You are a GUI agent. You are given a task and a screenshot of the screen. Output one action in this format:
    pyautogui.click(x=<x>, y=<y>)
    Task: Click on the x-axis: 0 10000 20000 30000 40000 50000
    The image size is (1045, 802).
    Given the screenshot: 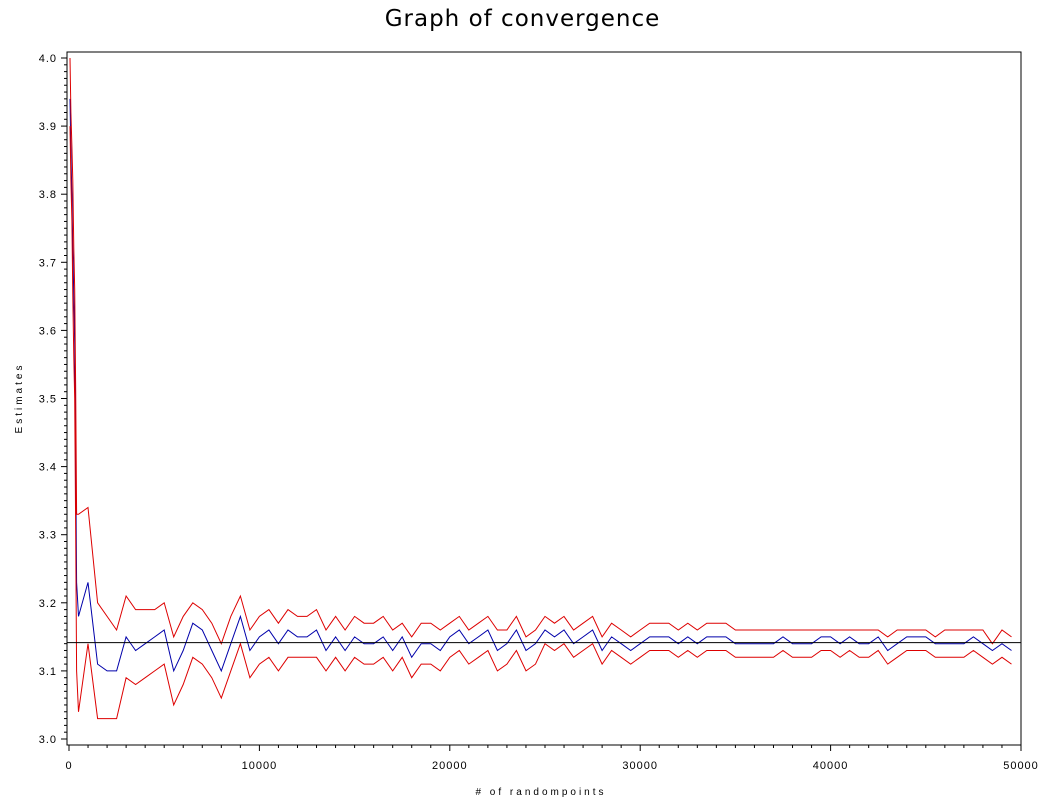 What is the action you would take?
    pyautogui.click(x=551, y=758)
    